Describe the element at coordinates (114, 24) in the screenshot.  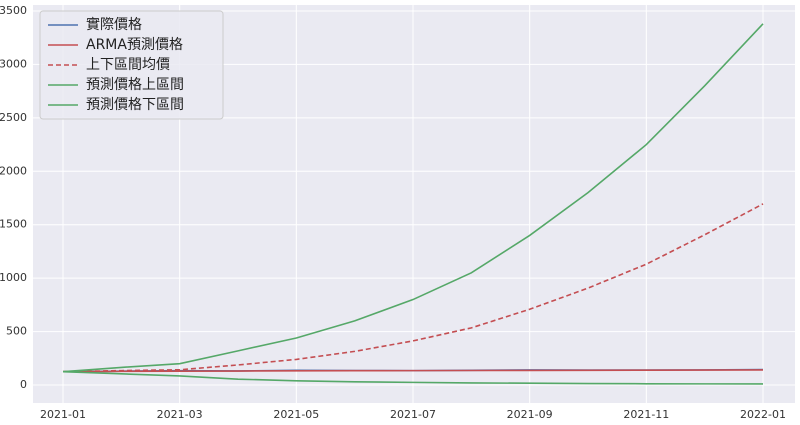
I see `legend-label: 實際價格` at that location.